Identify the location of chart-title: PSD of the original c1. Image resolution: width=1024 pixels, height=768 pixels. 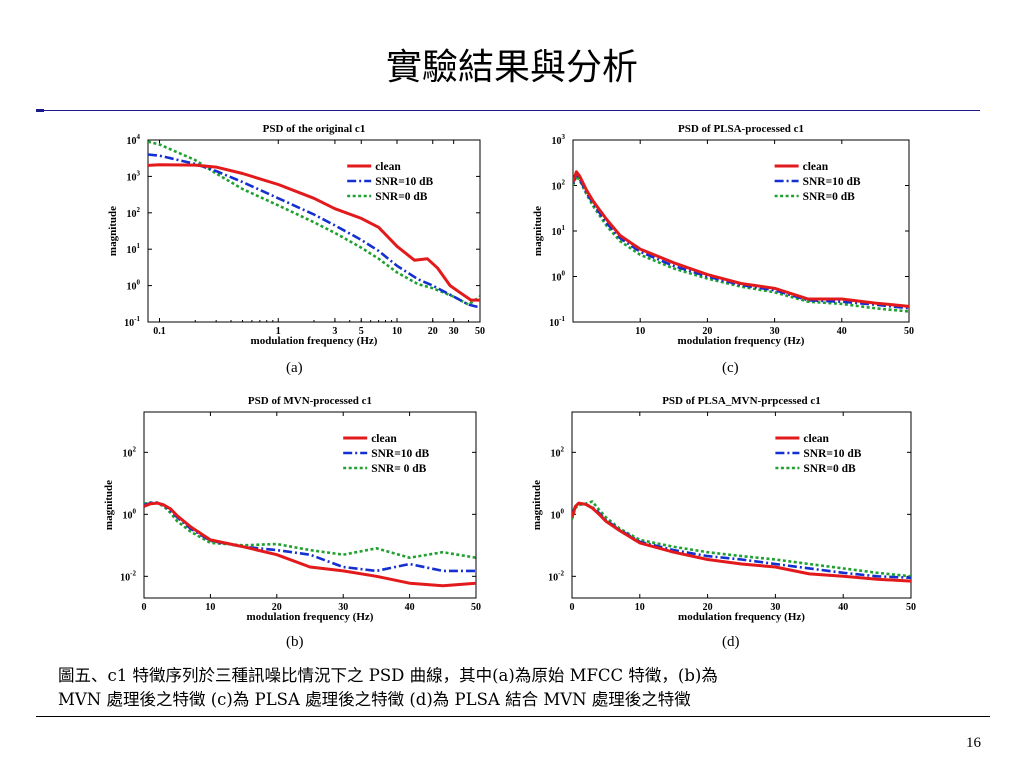
(314, 129).